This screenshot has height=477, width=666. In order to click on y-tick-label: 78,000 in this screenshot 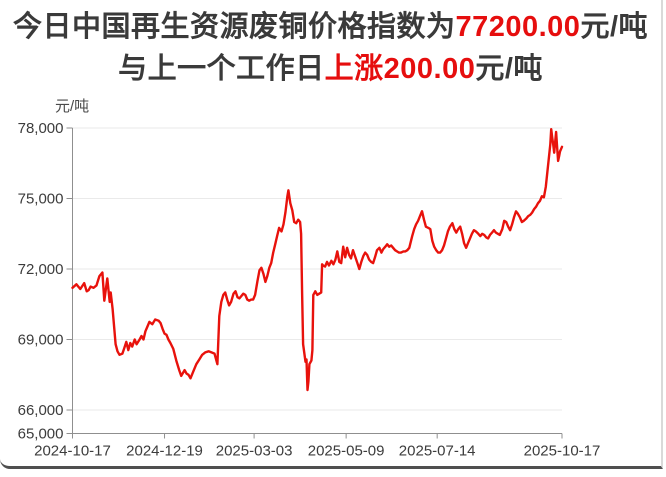, I will do `click(41, 128)`.